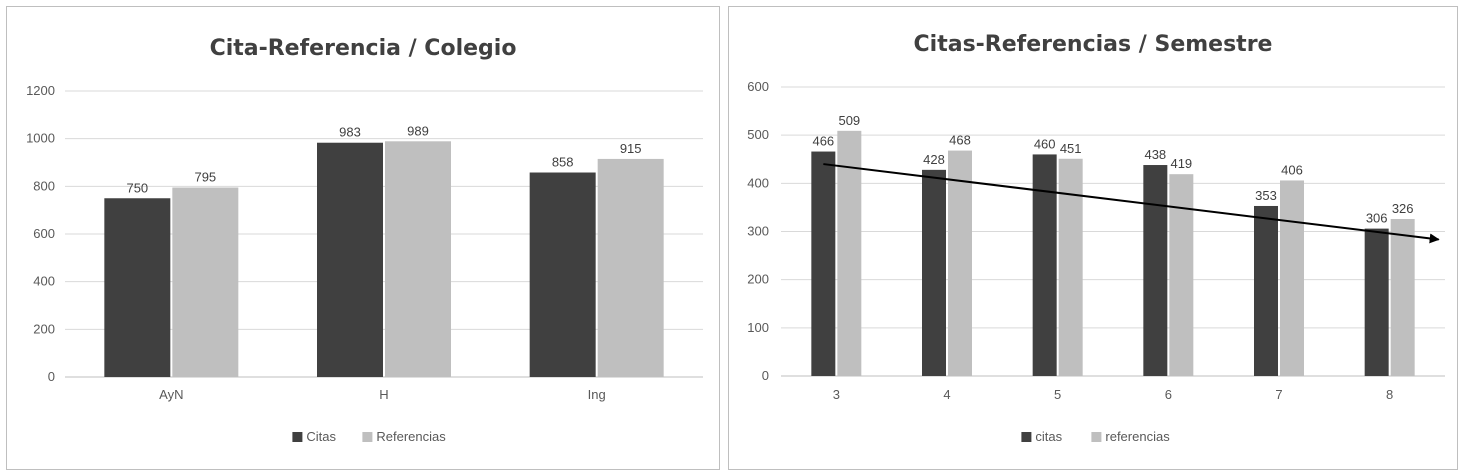 This screenshot has width=1464, height=476. I want to click on data-label: 326, so click(1403, 208).